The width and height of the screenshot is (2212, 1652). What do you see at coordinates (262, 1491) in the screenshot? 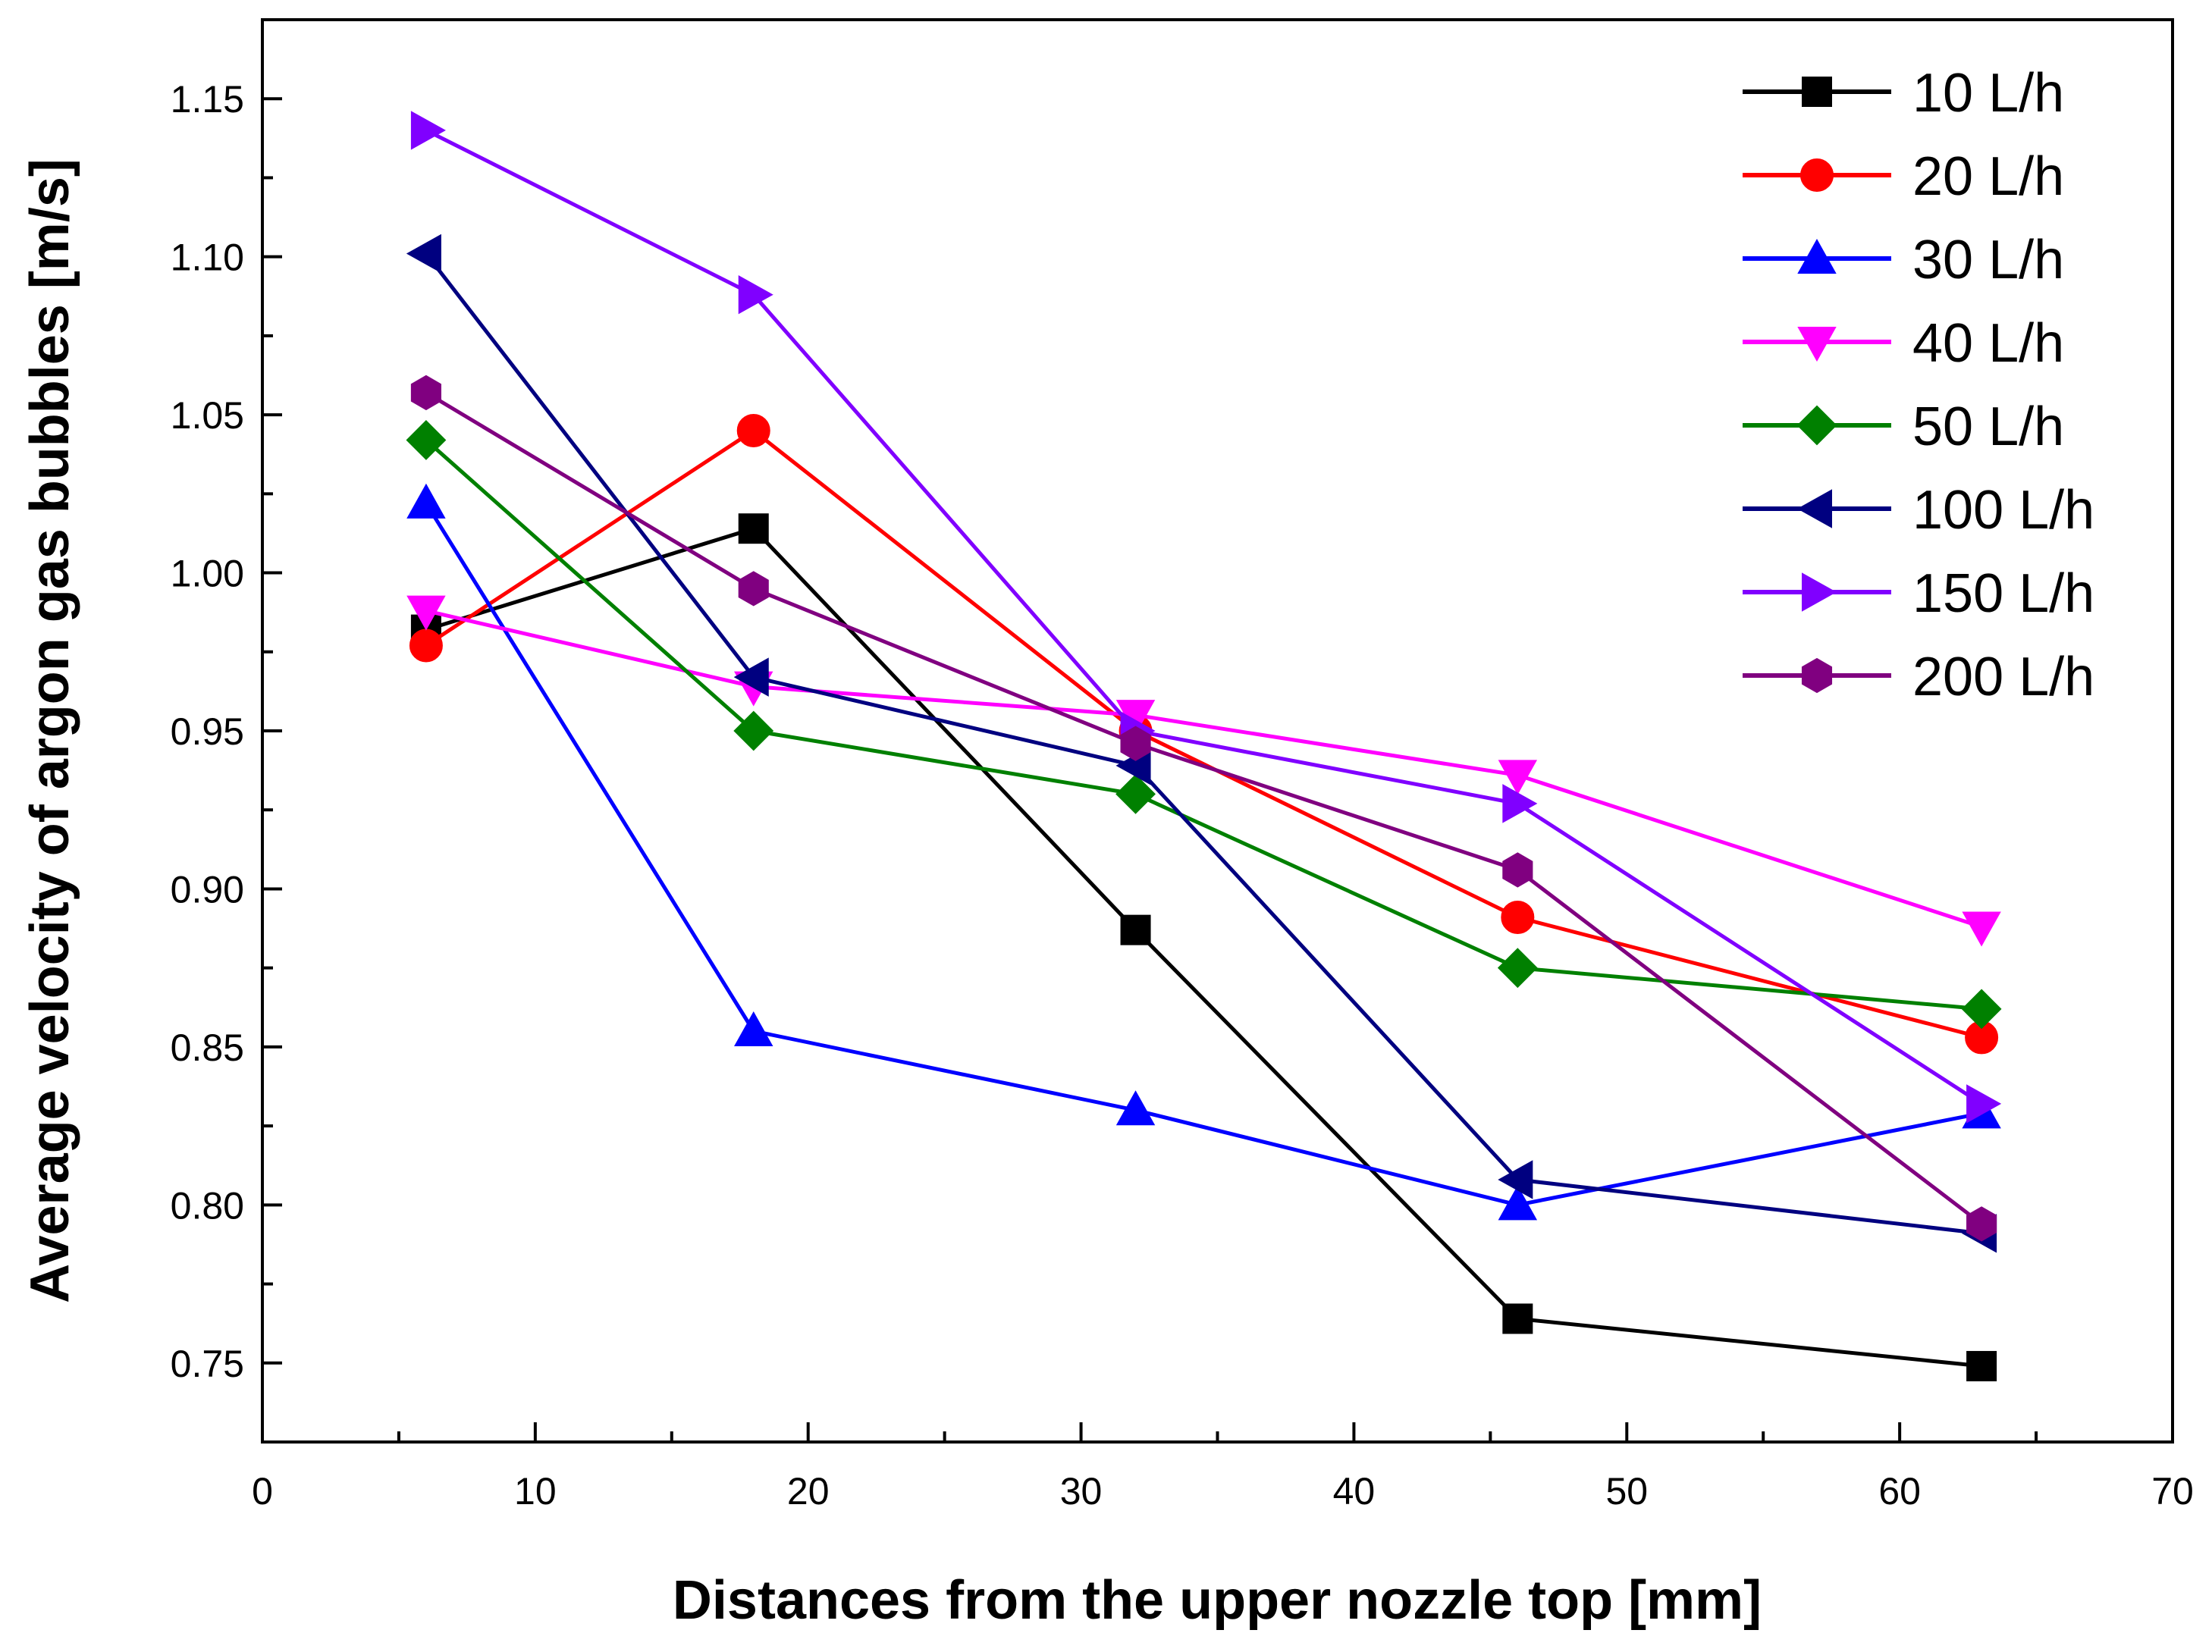
I see `x-tick-label: 0` at bounding box center [262, 1491].